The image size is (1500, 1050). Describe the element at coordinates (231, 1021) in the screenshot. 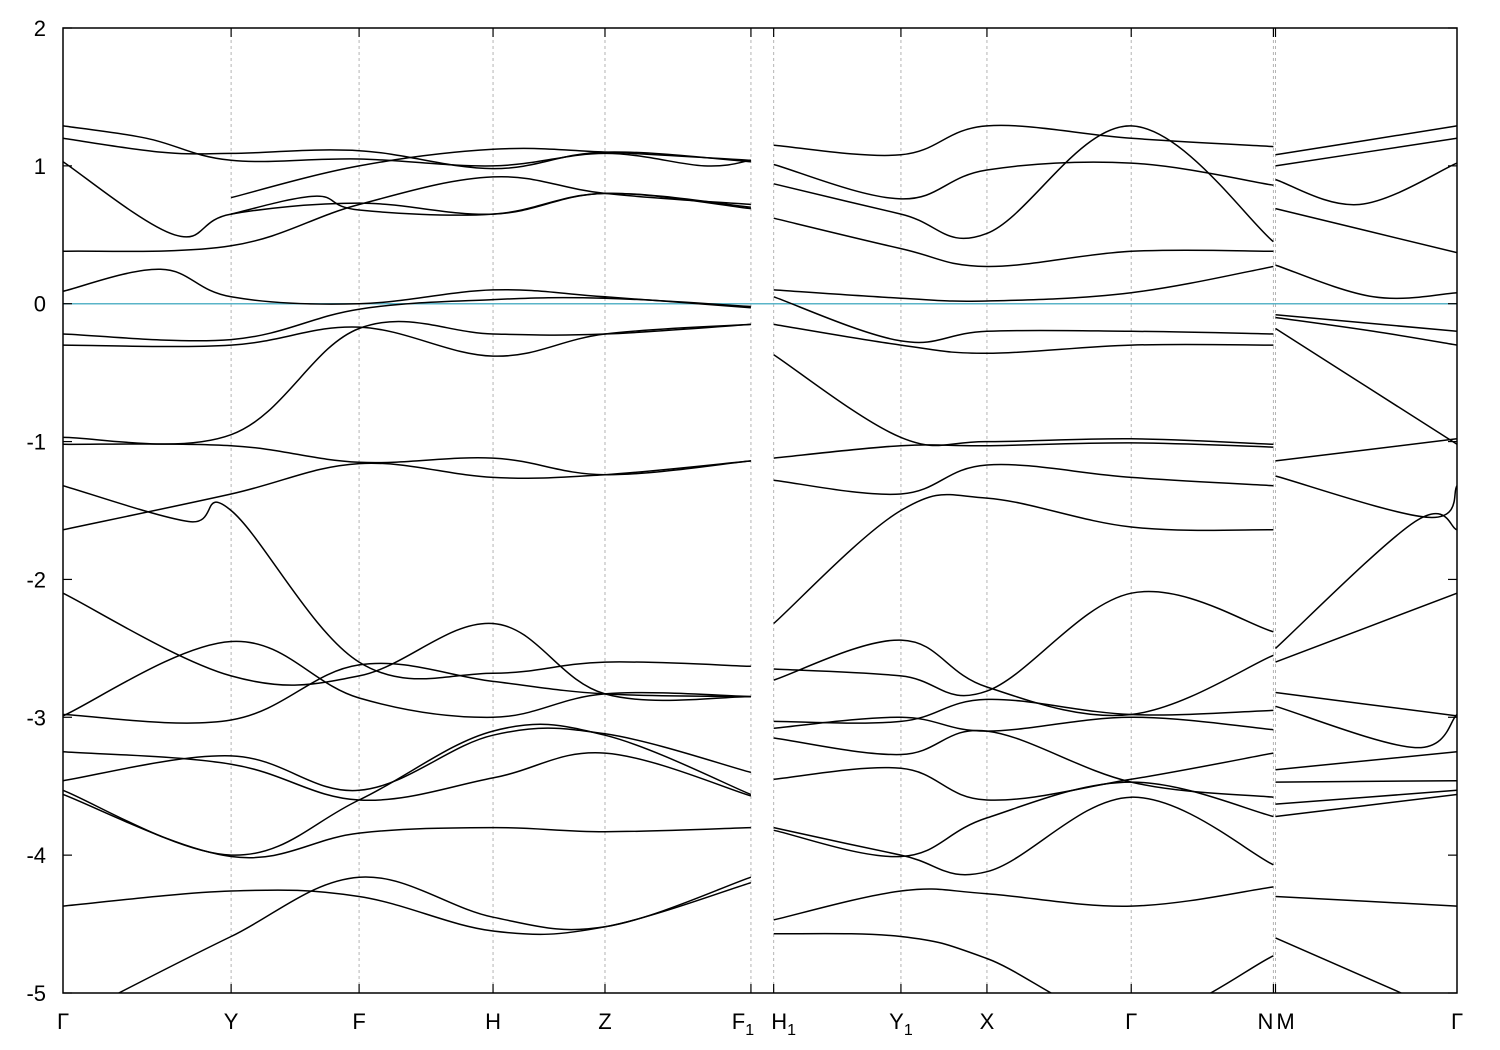

I see `kpoint-label: Y` at that location.